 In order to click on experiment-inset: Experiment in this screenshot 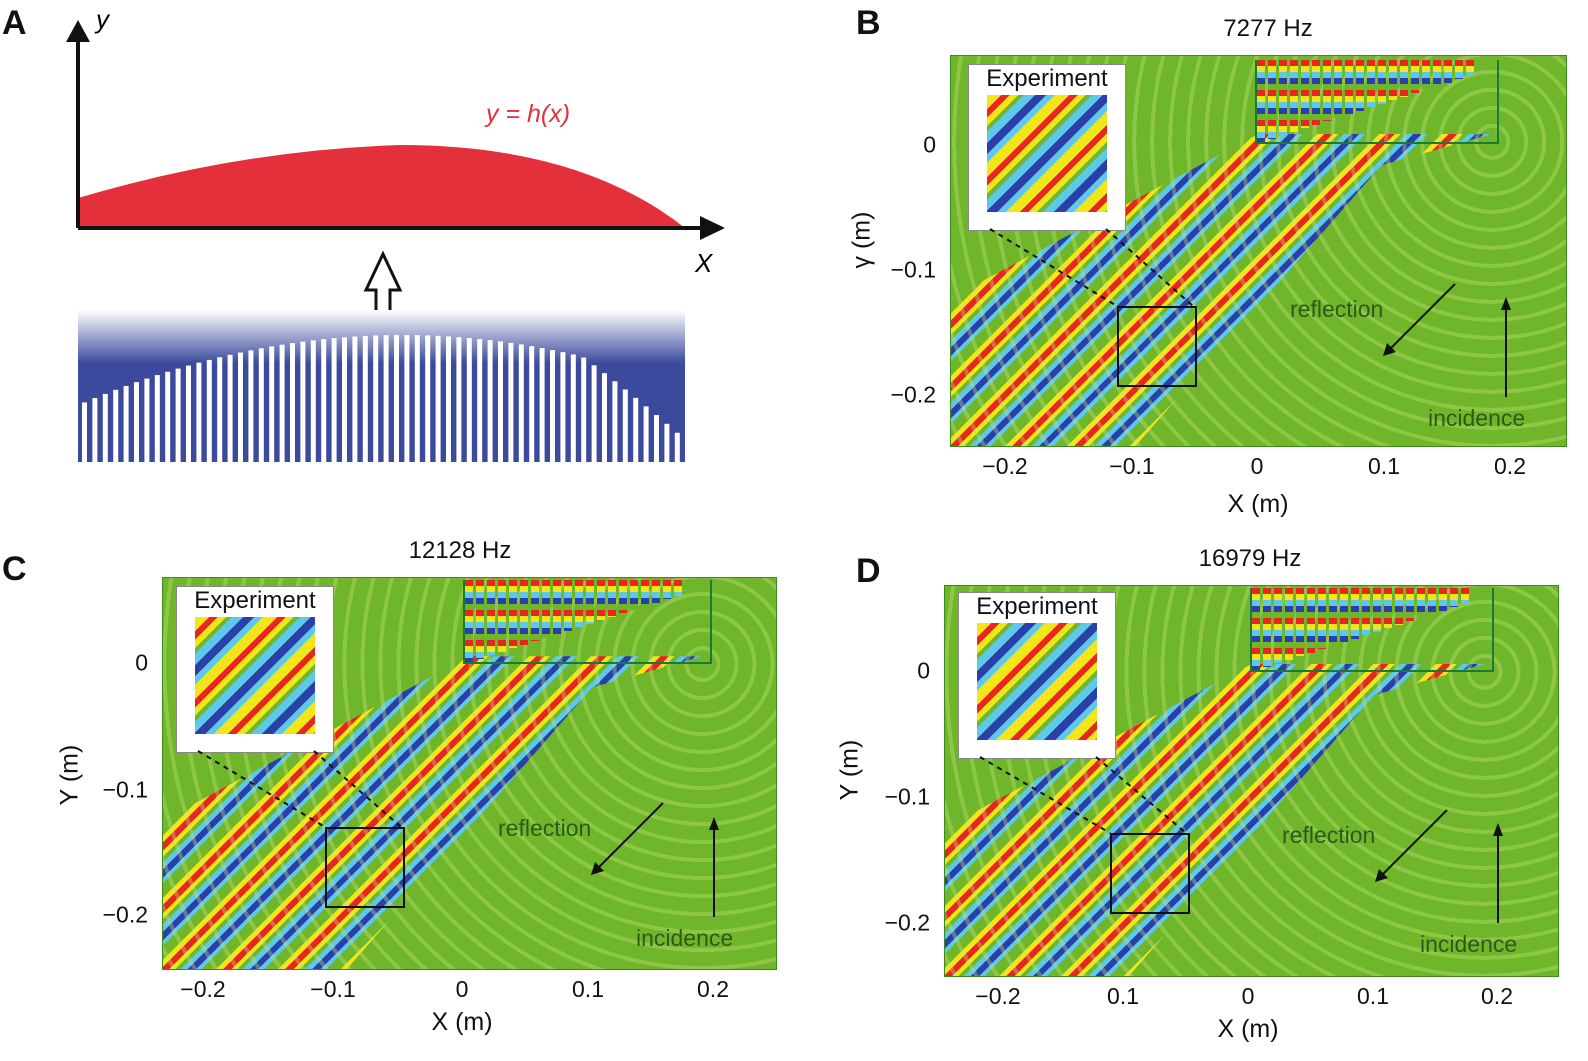, I will do `click(255, 669)`.